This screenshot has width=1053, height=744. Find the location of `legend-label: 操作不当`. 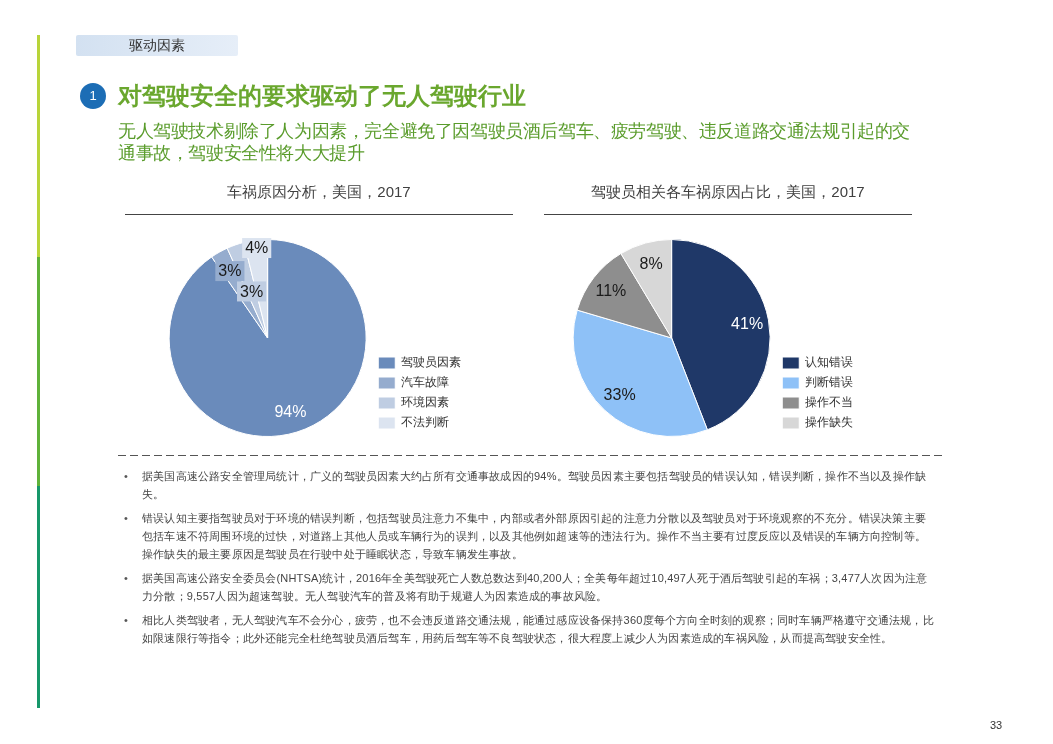

legend-label: 操作不当 is located at coordinates (829, 402).